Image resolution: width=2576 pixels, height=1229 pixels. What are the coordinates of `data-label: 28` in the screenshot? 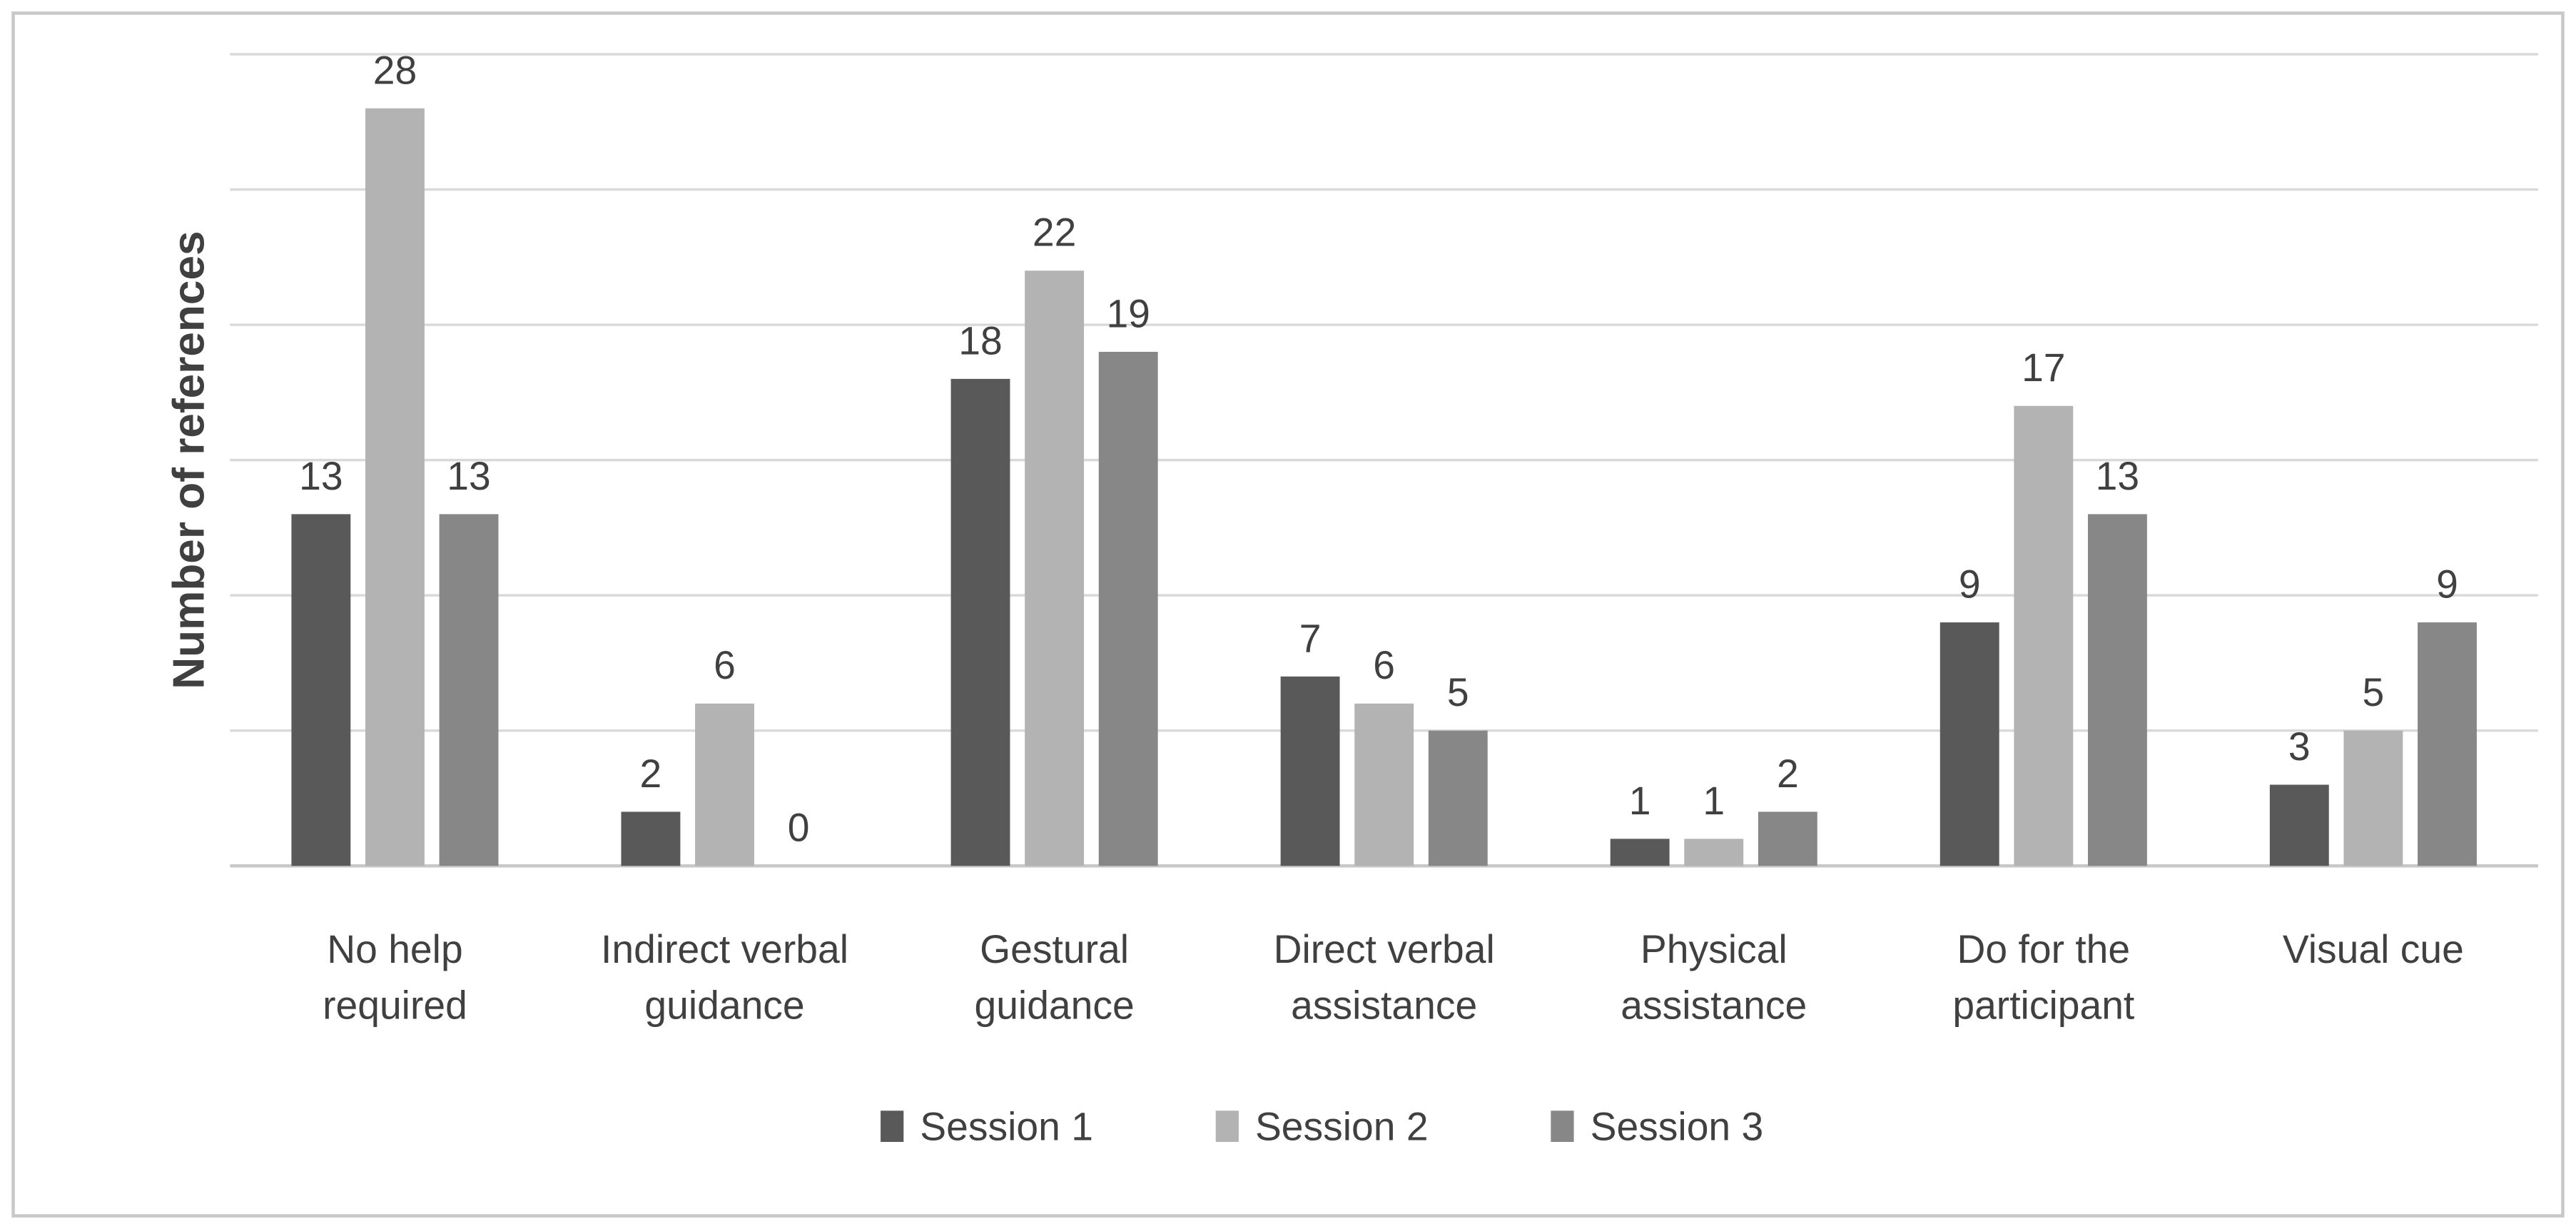 It's located at (395, 70).